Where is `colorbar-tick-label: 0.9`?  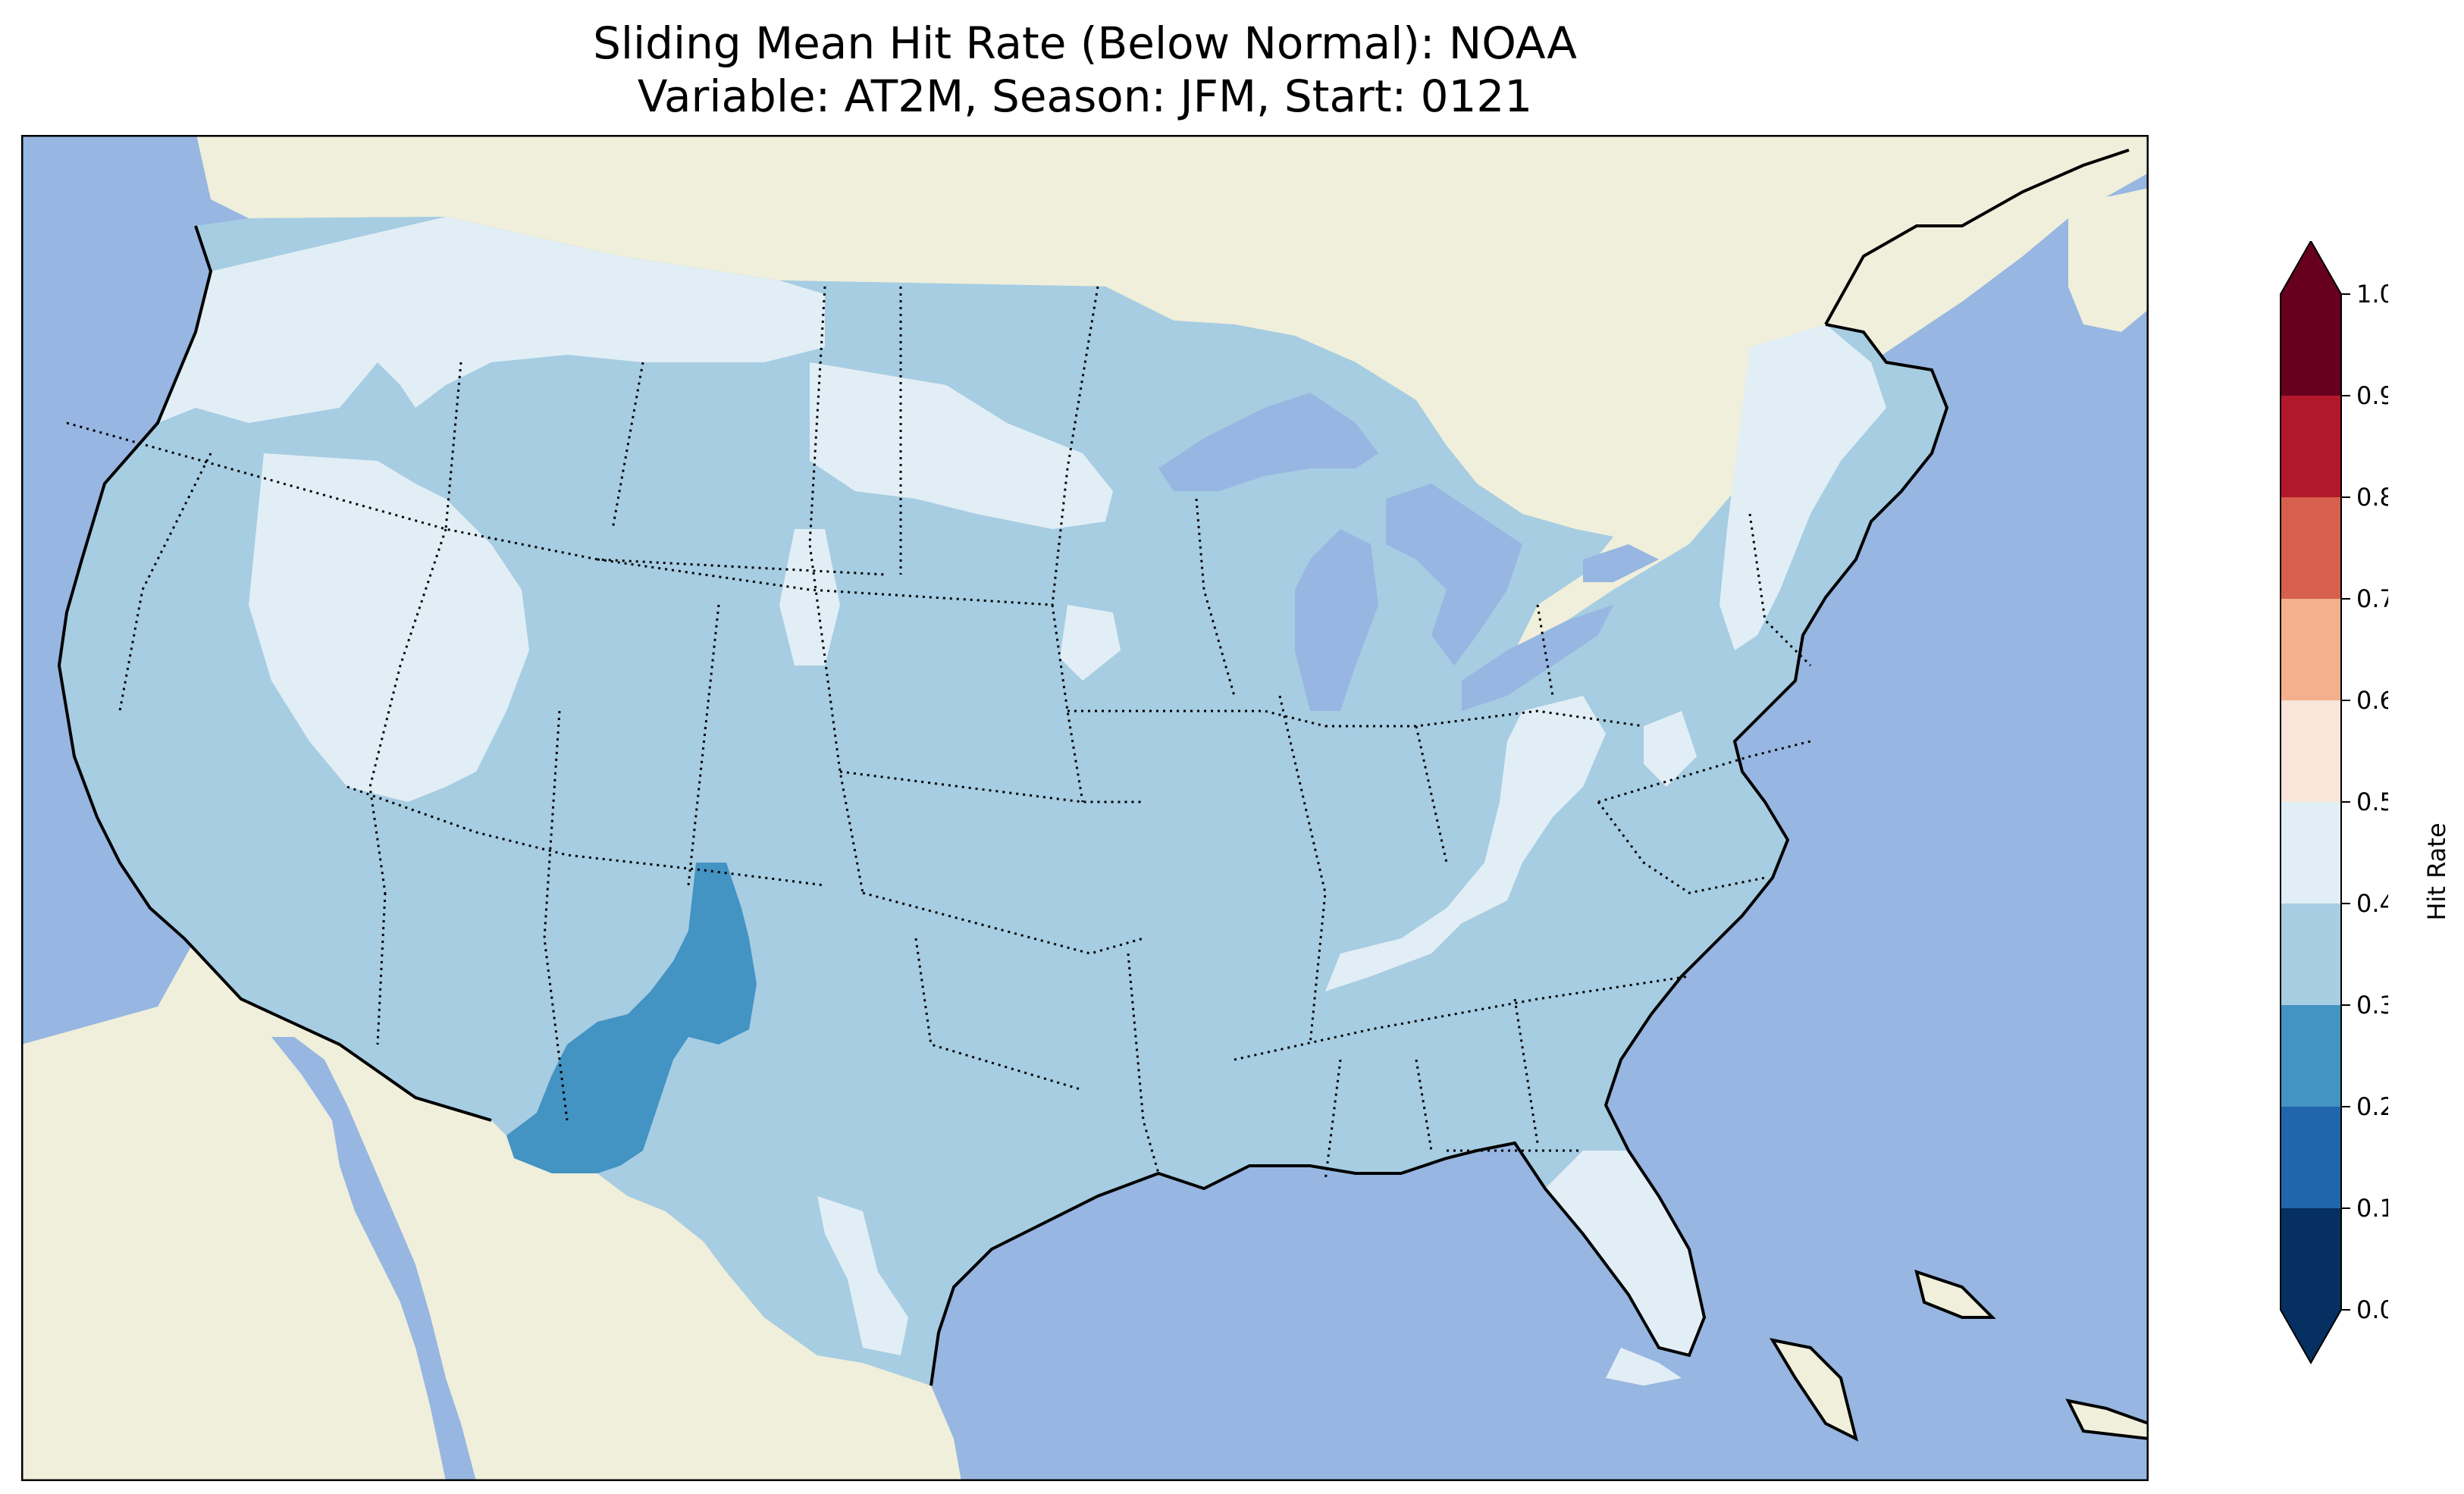 colorbar-tick-label: 0.9 is located at coordinates (2372, 395).